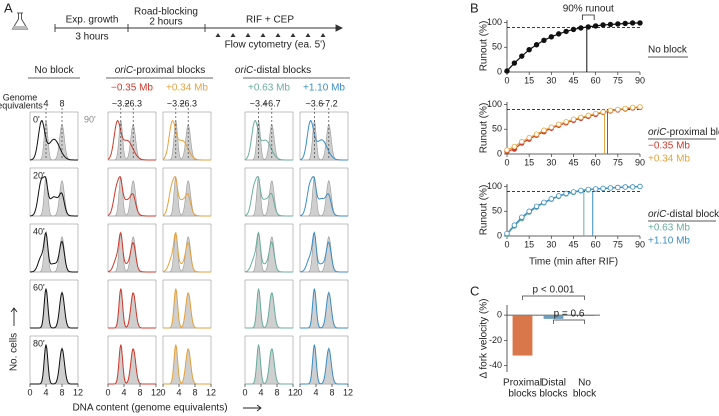  Describe the element at coordinates (618, 244) in the screenshot. I see `x-tick-label: 75` at that location.